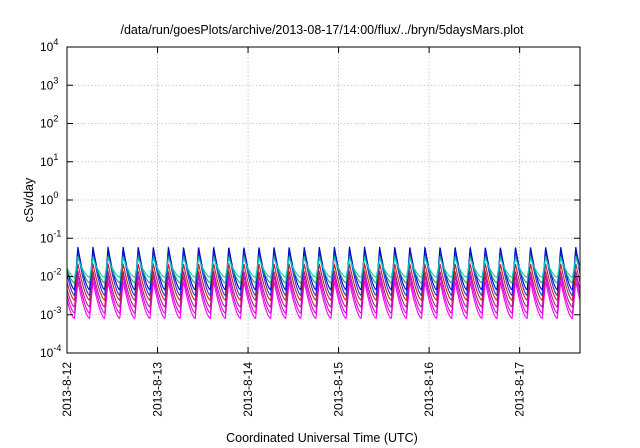  I want to click on y-tick-labels: 10⁴ 10³ 10² 10¹ 10⁰ 10⁻¹ 10⁻² 10⁻³ 10⁻⁴, so click(50, 198).